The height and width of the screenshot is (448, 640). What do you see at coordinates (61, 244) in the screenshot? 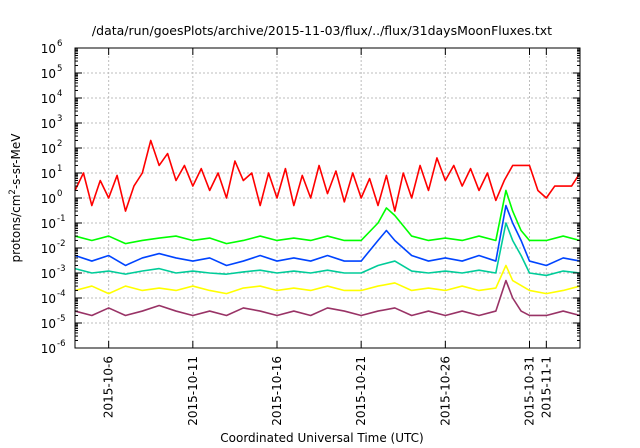
I see `y-tick-exponent: -2` at bounding box center [61, 244].